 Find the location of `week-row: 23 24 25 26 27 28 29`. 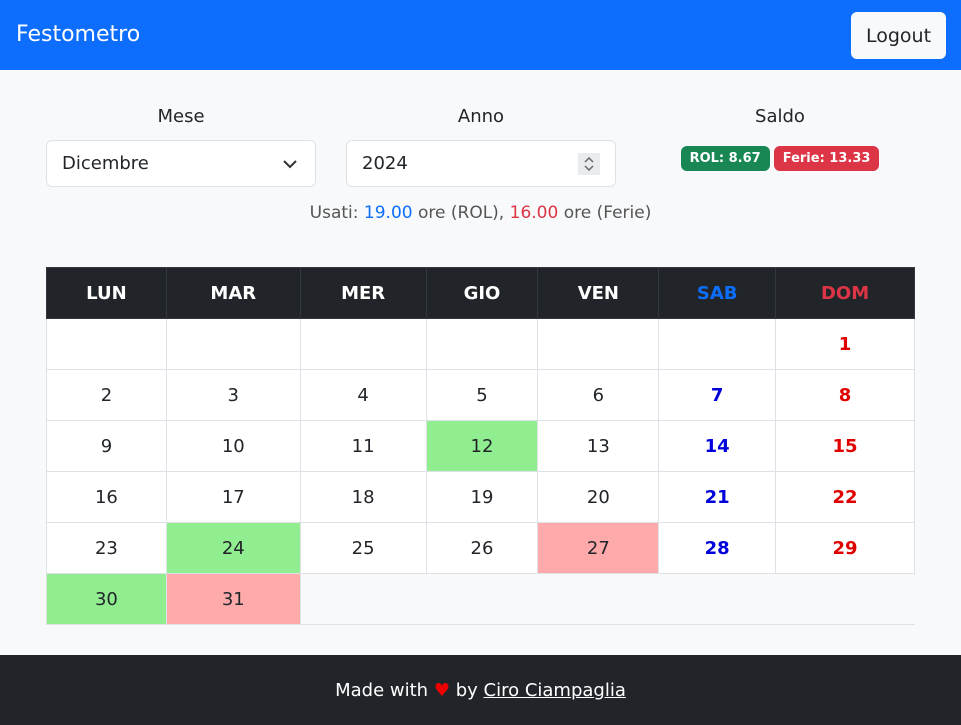

week-row: 23 24 25 26 27 28 29 is located at coordinates (480, 548).